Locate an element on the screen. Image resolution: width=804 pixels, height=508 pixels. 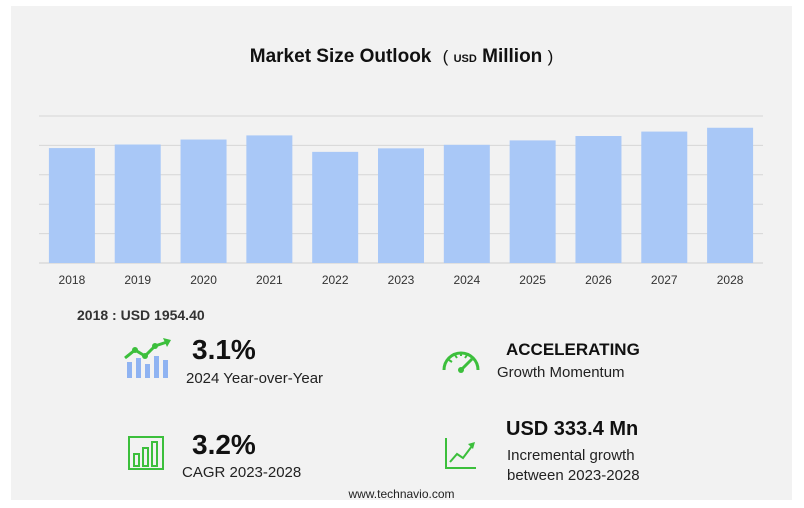
chart-title-main: Market Size Outlook is located at coordinates (340, 56).